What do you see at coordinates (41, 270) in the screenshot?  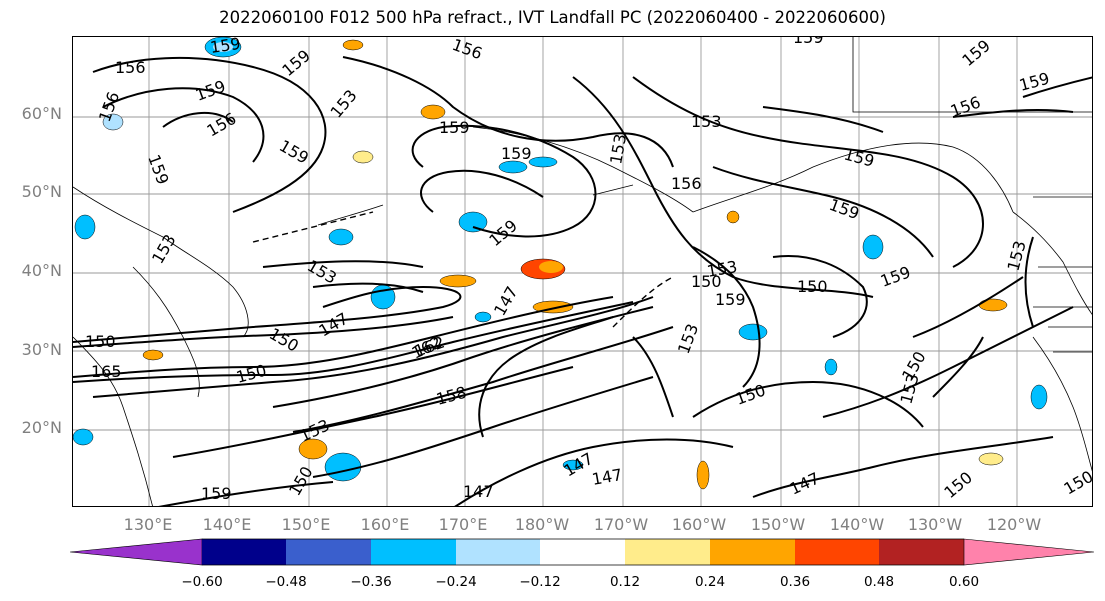 I see `lat-label: 40°N` at bounding box center [41, 270].